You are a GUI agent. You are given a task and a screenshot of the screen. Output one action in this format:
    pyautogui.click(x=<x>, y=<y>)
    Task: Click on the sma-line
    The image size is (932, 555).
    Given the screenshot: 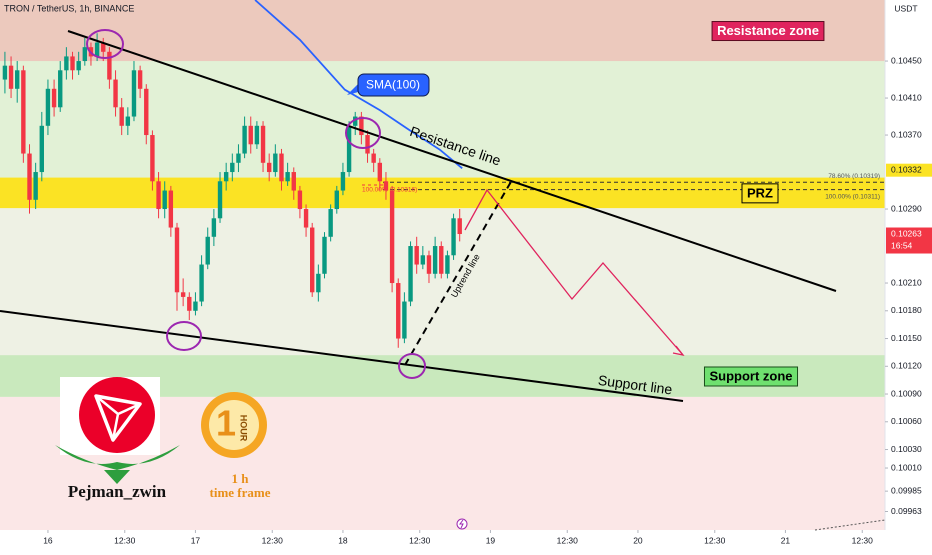 What is the action you would take?
    pyautogui.click(x=358, y=84)
    